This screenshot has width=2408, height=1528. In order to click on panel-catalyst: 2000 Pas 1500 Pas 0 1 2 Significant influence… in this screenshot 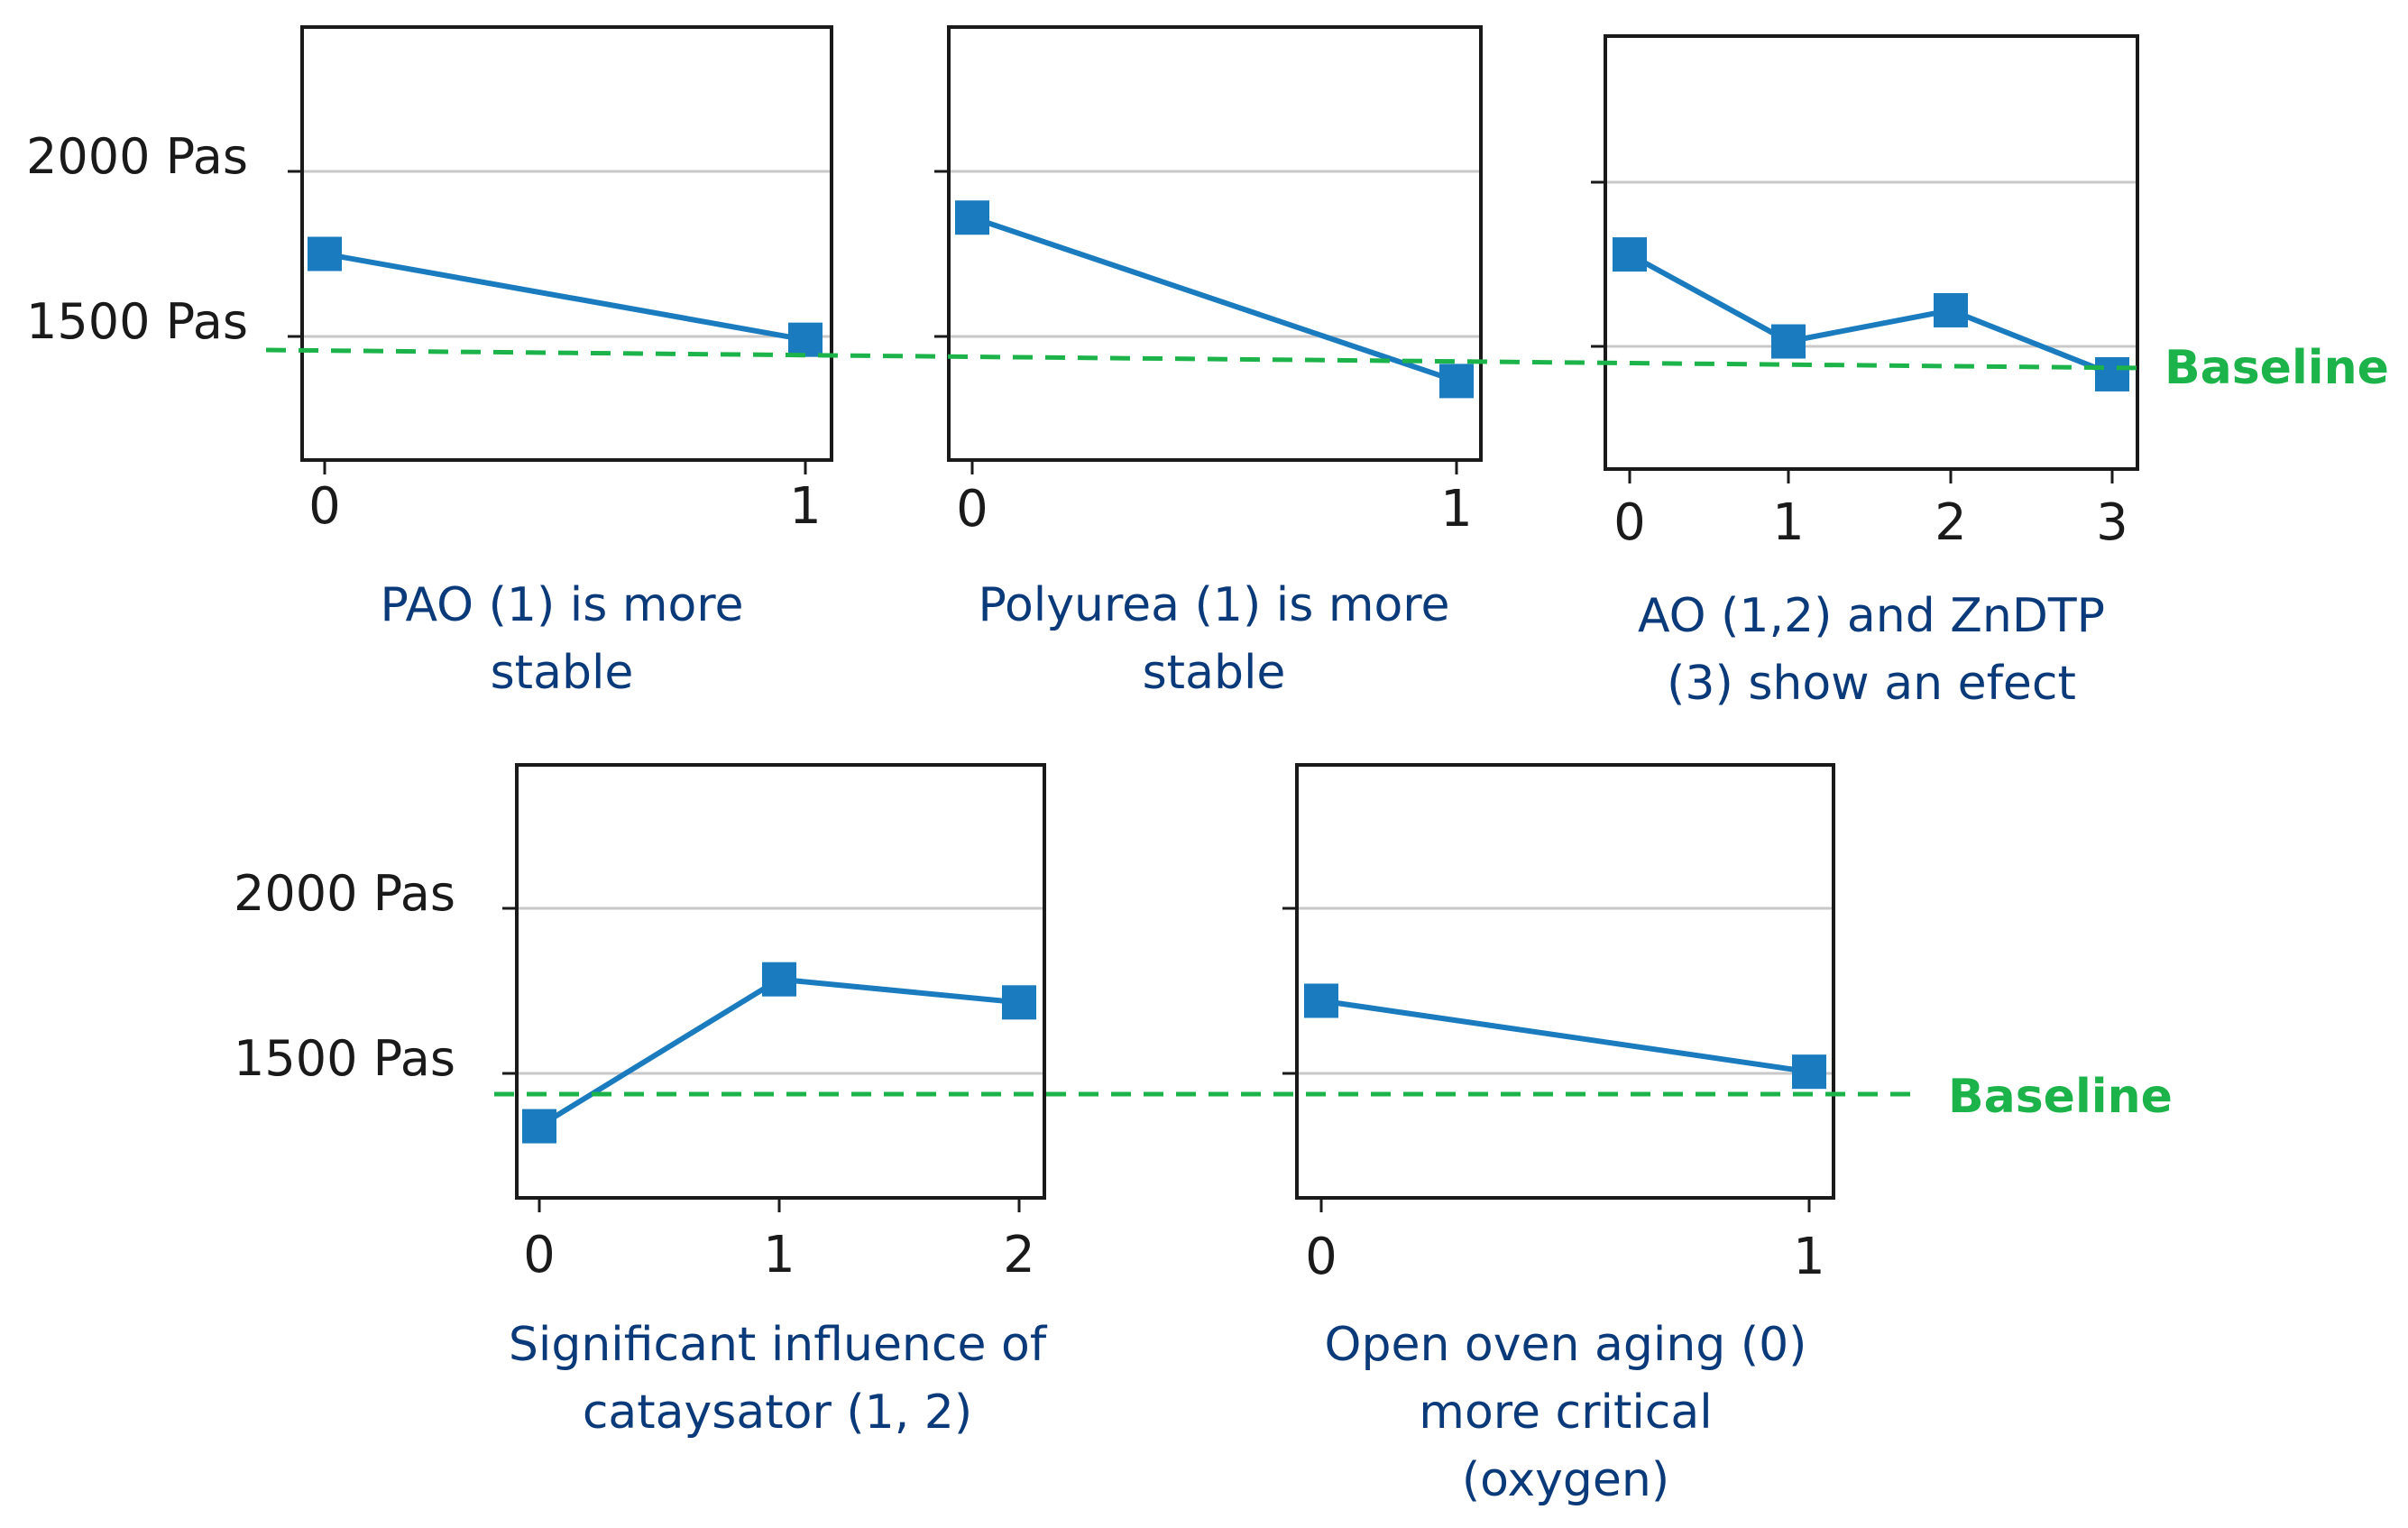, I will do `click(641, 1101)`.